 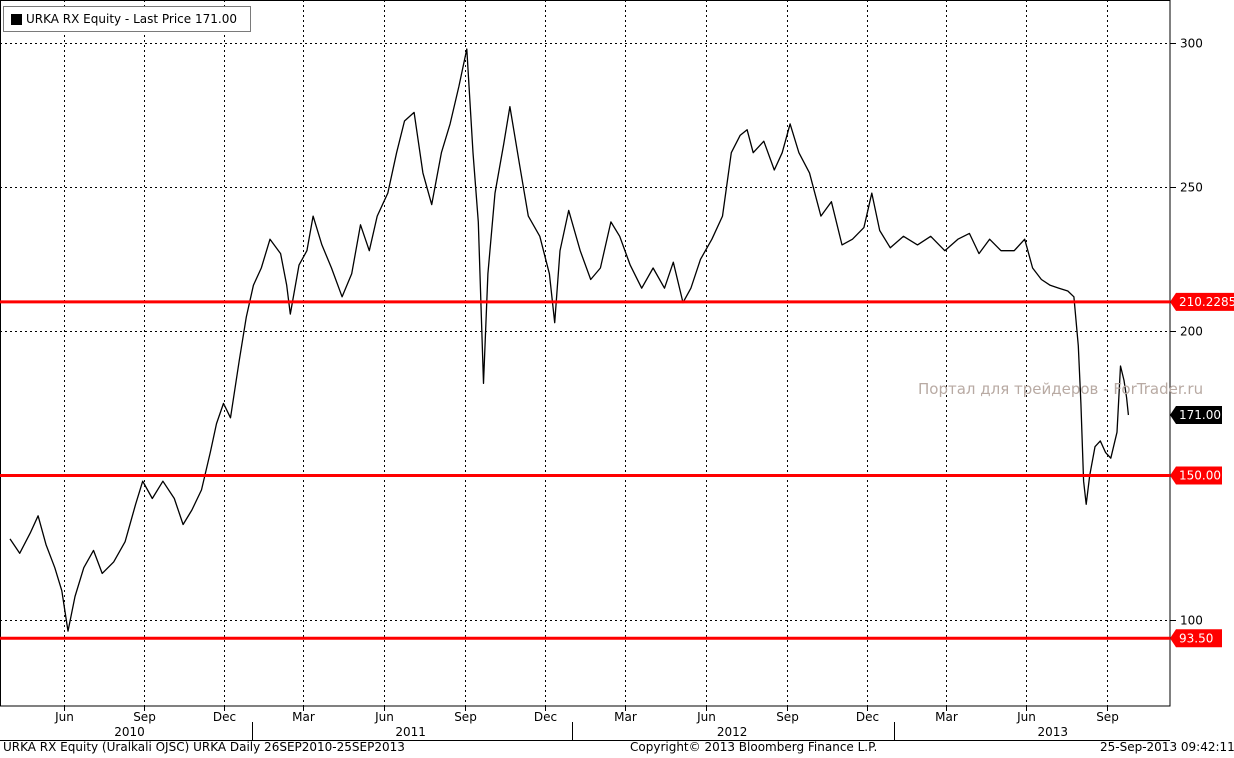 I want to click on year-label: 2011, so click(x=410, y=732).